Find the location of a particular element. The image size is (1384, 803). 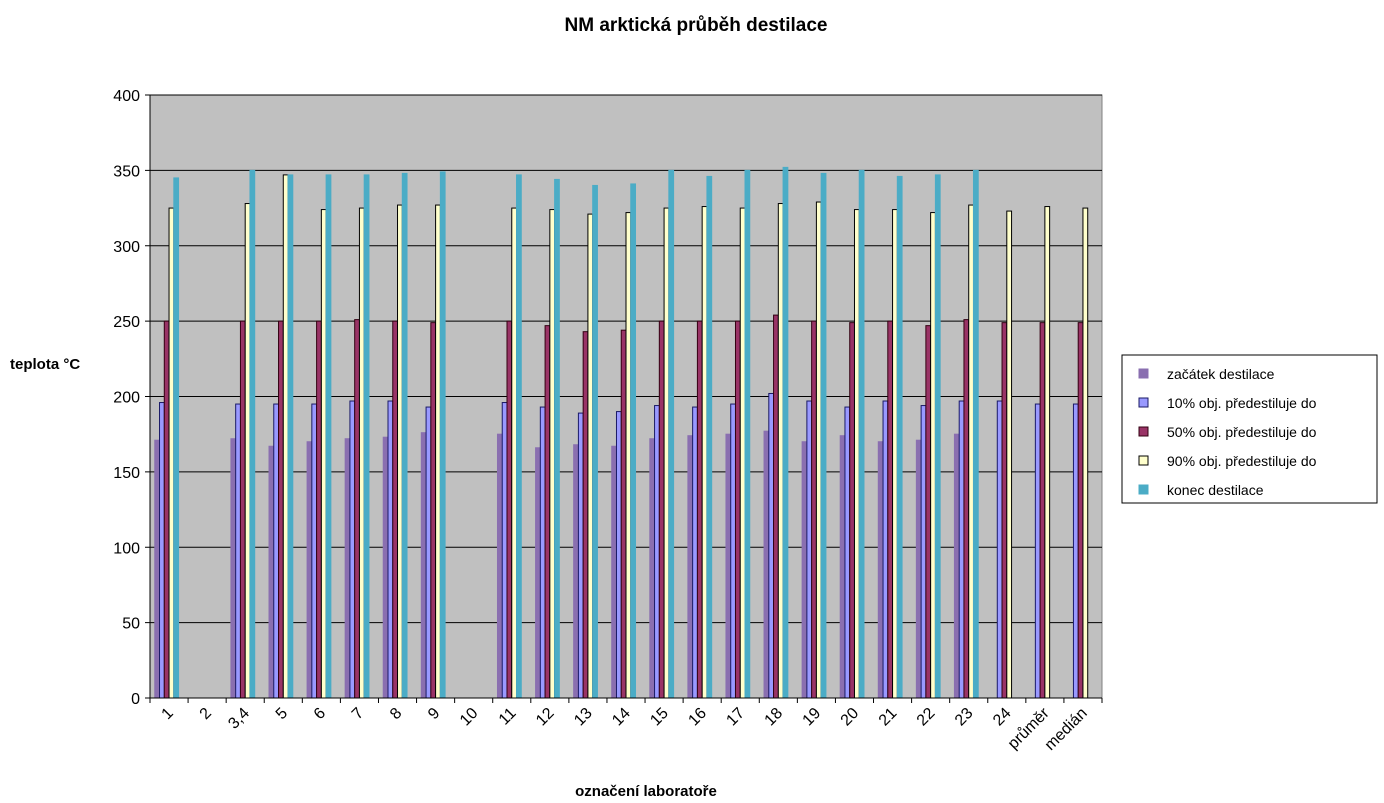

legend-label-1: začátek destilace is located at coordinates (1221, 374).